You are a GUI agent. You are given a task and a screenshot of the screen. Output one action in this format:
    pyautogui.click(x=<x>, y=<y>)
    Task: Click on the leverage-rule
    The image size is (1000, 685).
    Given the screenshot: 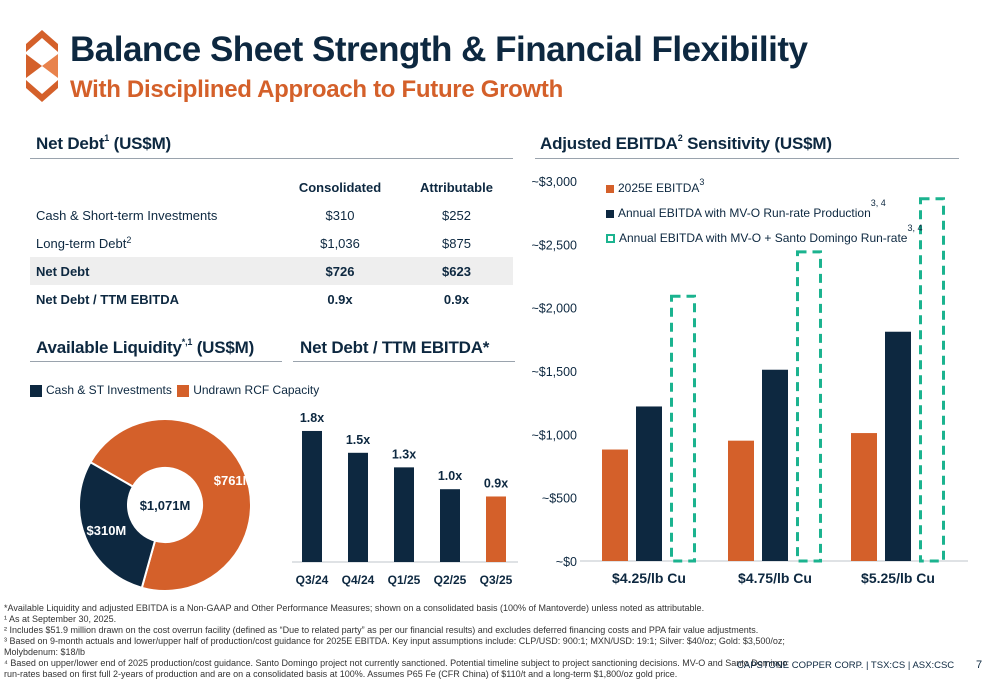 What is the action you would take?
    pyautogui.click(x=404, y=361)
    